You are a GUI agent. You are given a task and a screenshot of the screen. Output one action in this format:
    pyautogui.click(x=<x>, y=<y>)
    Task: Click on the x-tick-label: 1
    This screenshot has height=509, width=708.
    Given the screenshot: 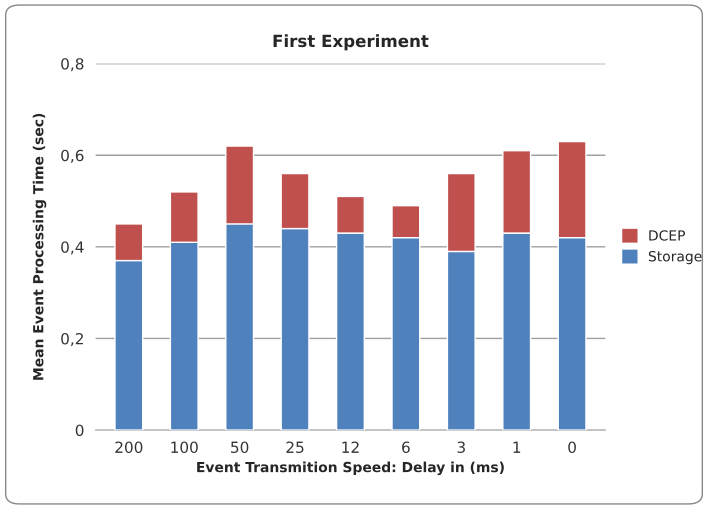 What is the action you would take?
    pyautogui.click(x=517, y=447)
    